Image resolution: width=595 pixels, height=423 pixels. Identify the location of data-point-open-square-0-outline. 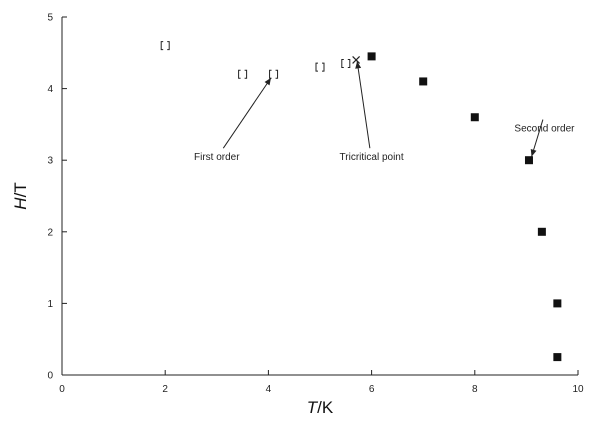
(165, 46).